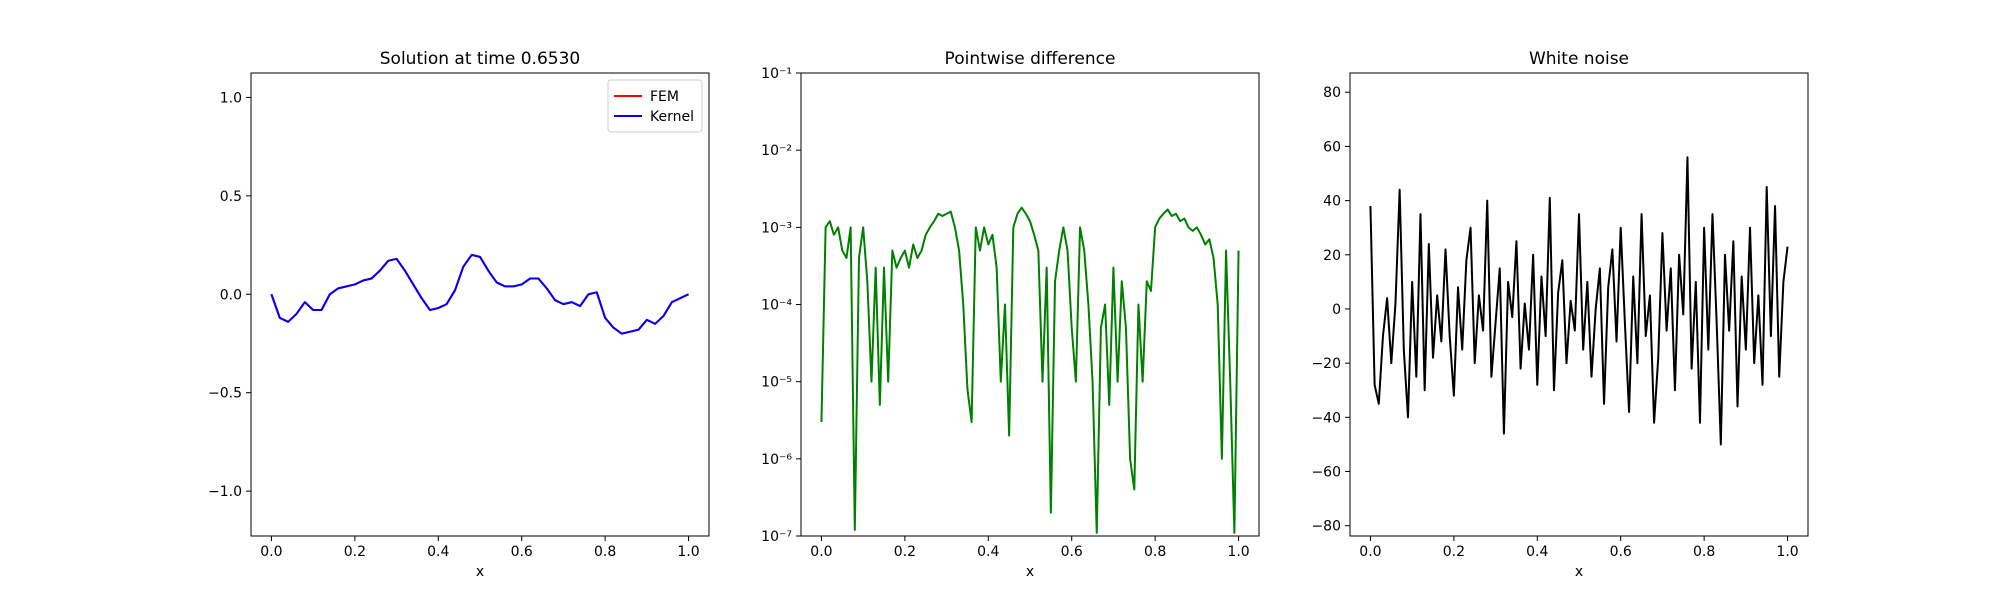 This screenshot has height=600, width=2000. I want to click on y-tick-label: 20, so click(1332, 256).